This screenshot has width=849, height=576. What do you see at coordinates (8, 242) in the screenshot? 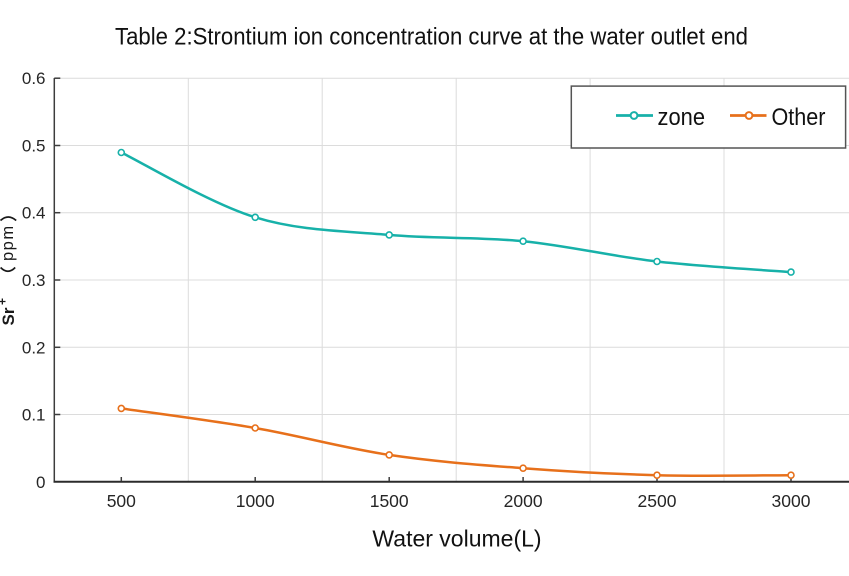
I see `svg-text: ppm` at bounding box center [8, 242].